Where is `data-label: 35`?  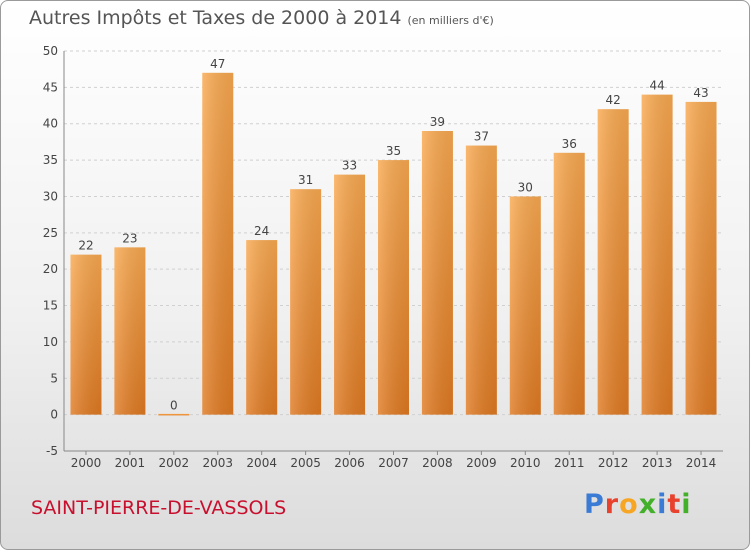 data-label: 35 is located at coordinates (393, 151).